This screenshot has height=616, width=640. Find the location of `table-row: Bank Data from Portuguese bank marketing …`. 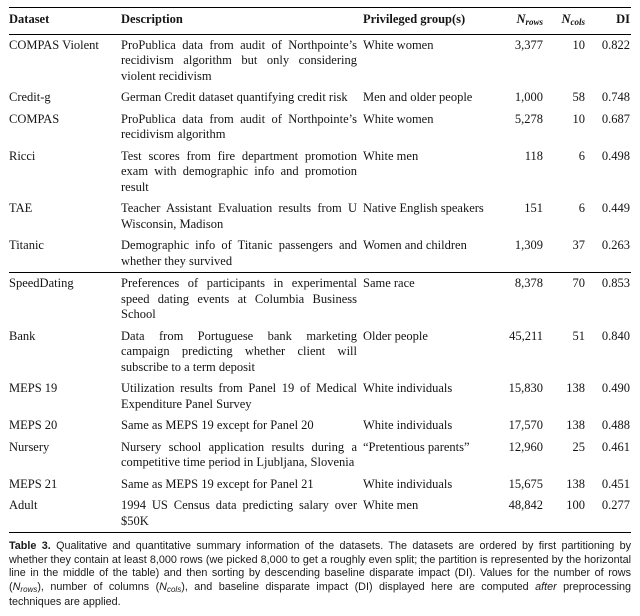

table-row: Bank Data from Portuguese bank marketing … is located at coordinates (320, 352).